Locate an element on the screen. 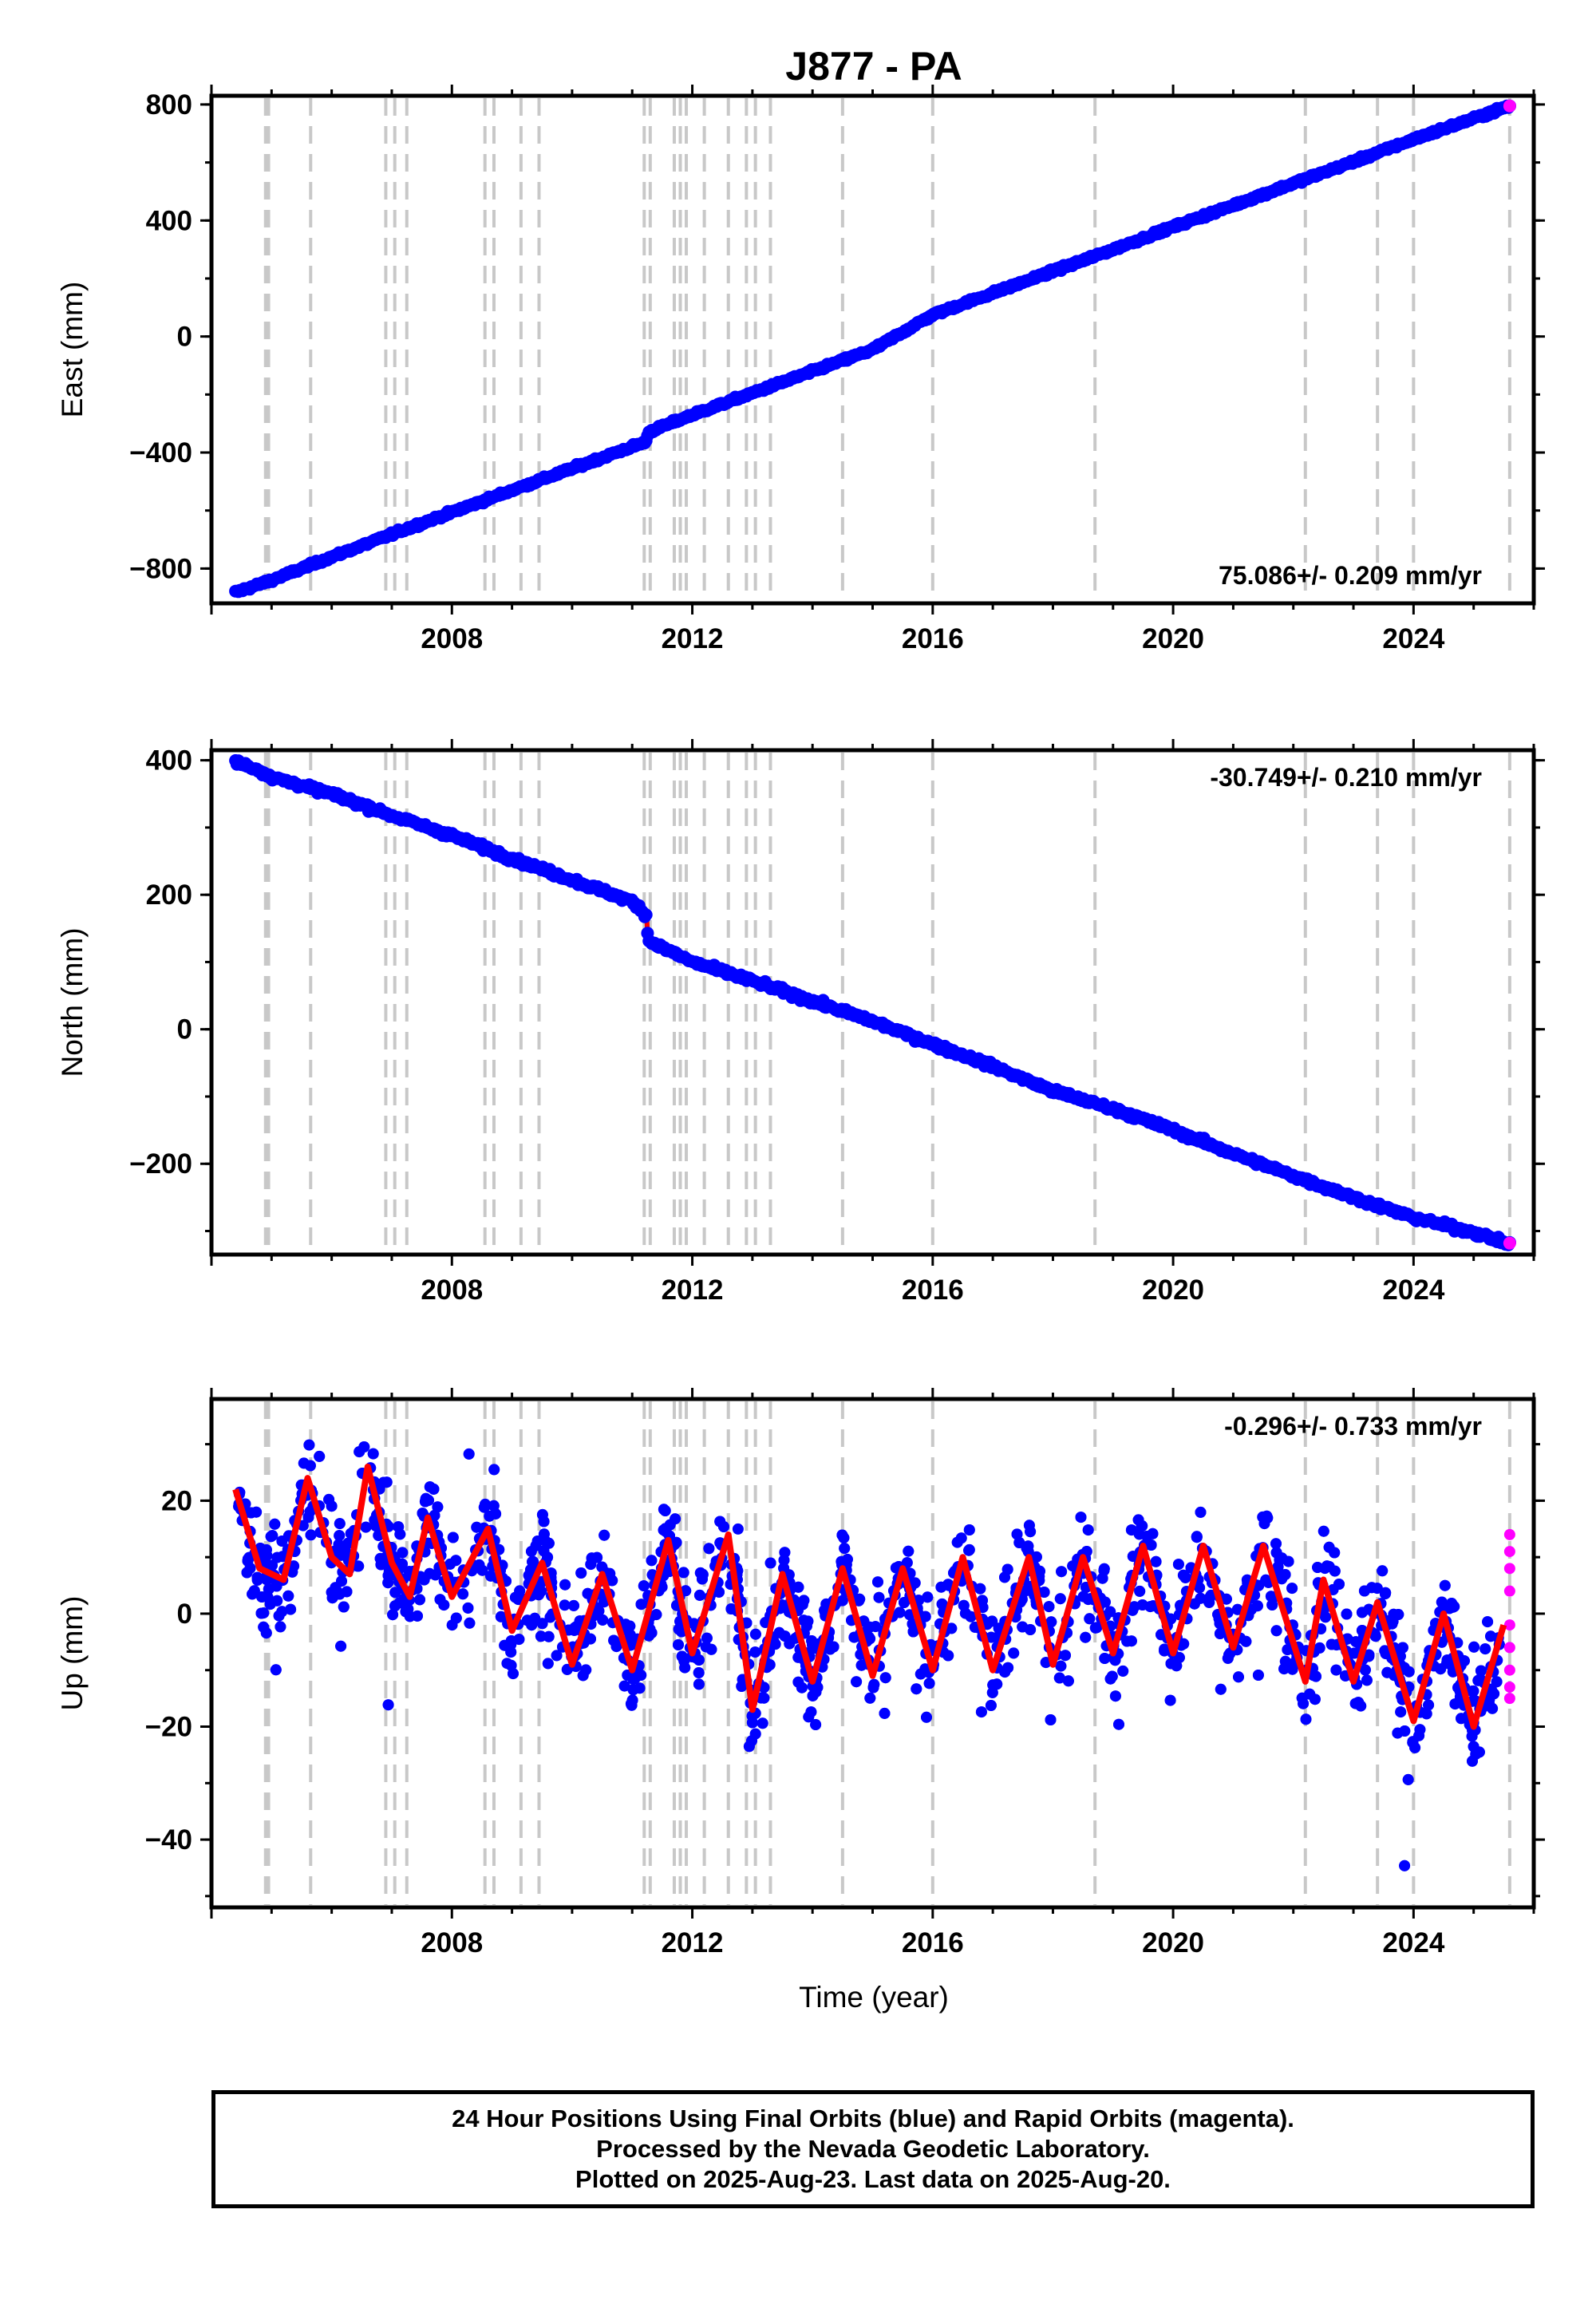  rate-label: 75.086+/- 0.209 mm/yr is located at coordinates (1350, 575).